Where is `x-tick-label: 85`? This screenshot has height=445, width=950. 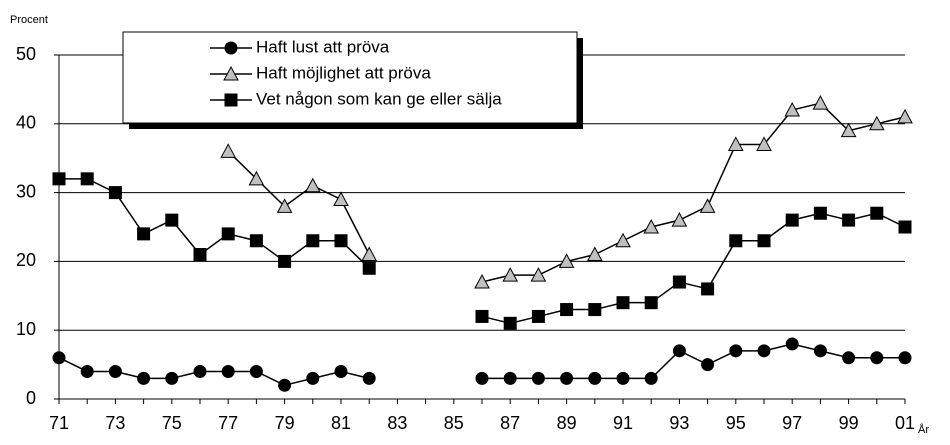
x-tick-label: 85 is located at coordinates (454, 423).